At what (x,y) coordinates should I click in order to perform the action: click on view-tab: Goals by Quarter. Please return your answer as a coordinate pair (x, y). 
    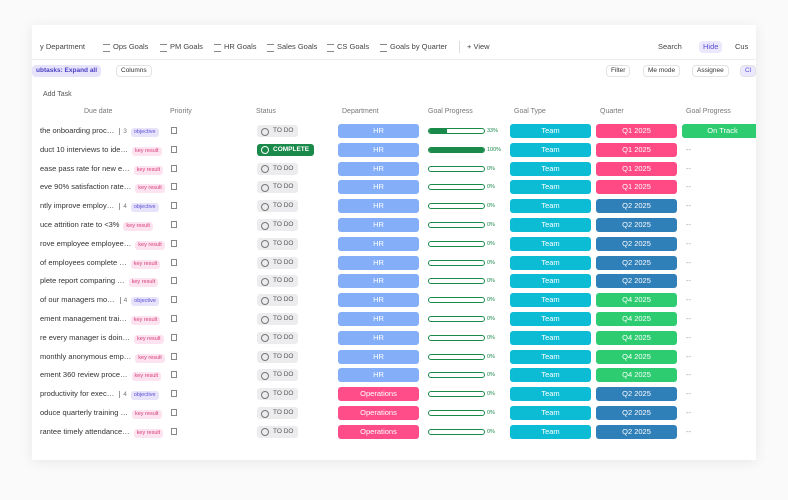
    Looking at the image, I should click on (419, 46).